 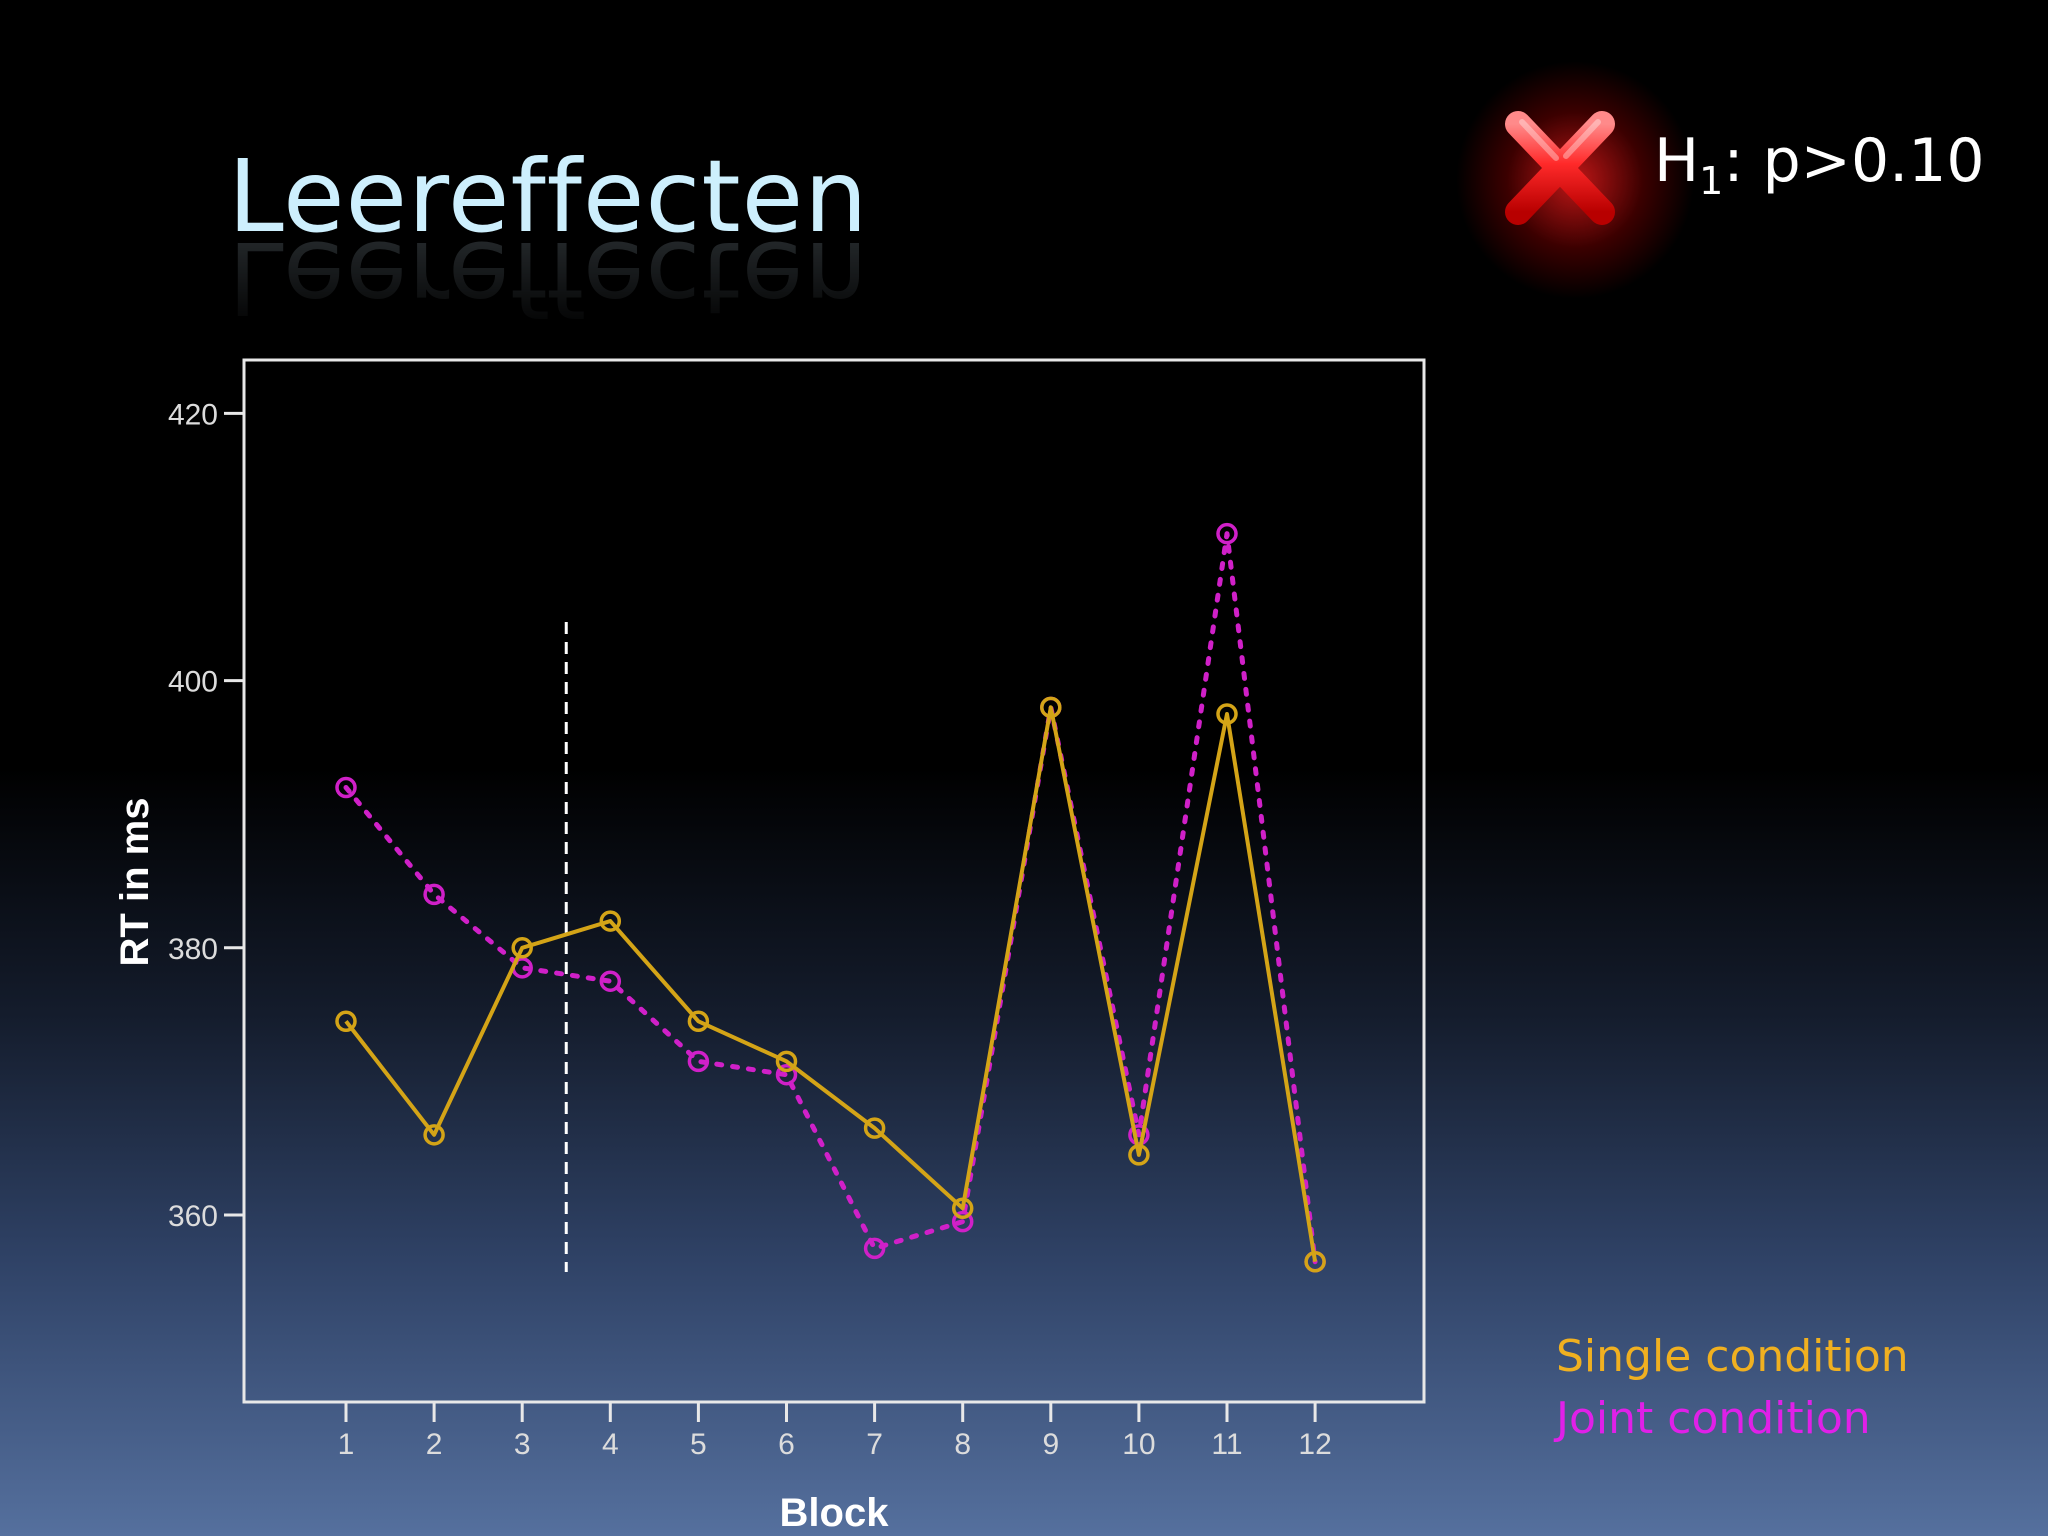 I want to click on y-axis-title: RT in ms, so click(x=135, y=882).